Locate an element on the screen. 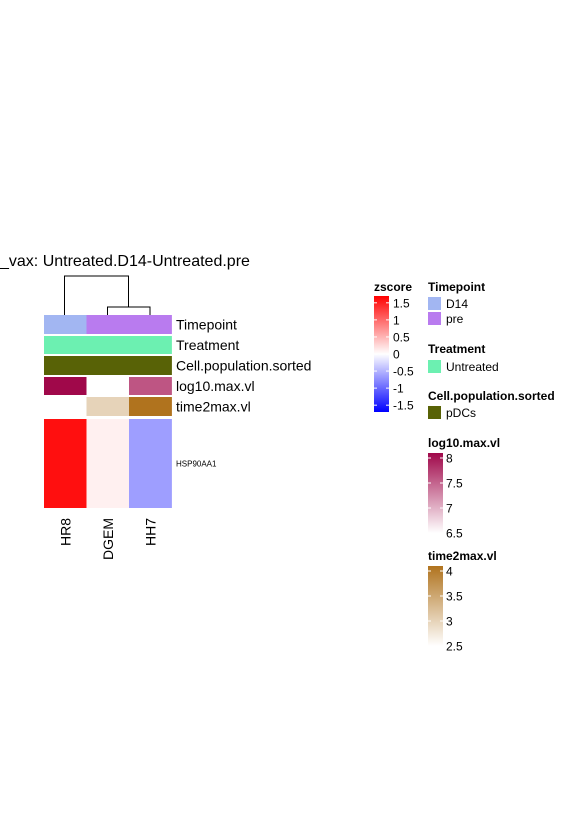 The image size is (576, 816). log10-max-vl-tick-label: 7.5 is located at coordinates (454, 484).